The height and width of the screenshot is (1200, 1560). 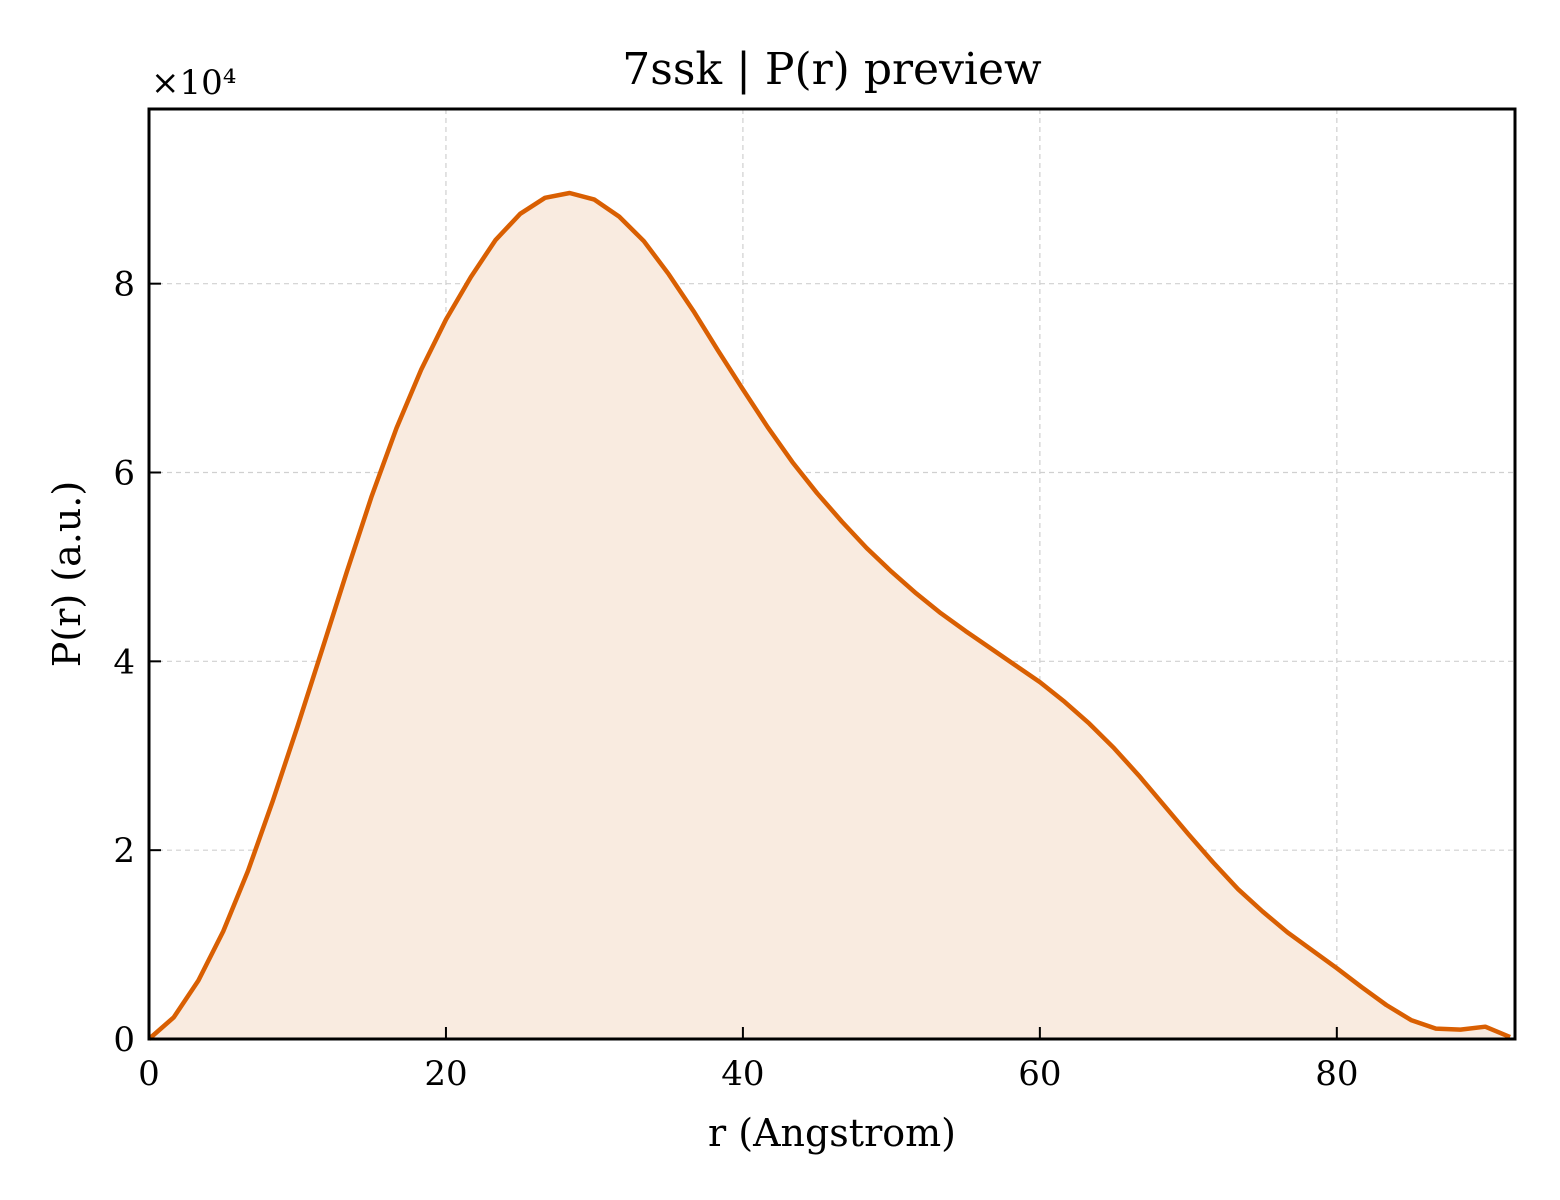 I want to click on y-tick-label: 6, so click(x=124, y=474).